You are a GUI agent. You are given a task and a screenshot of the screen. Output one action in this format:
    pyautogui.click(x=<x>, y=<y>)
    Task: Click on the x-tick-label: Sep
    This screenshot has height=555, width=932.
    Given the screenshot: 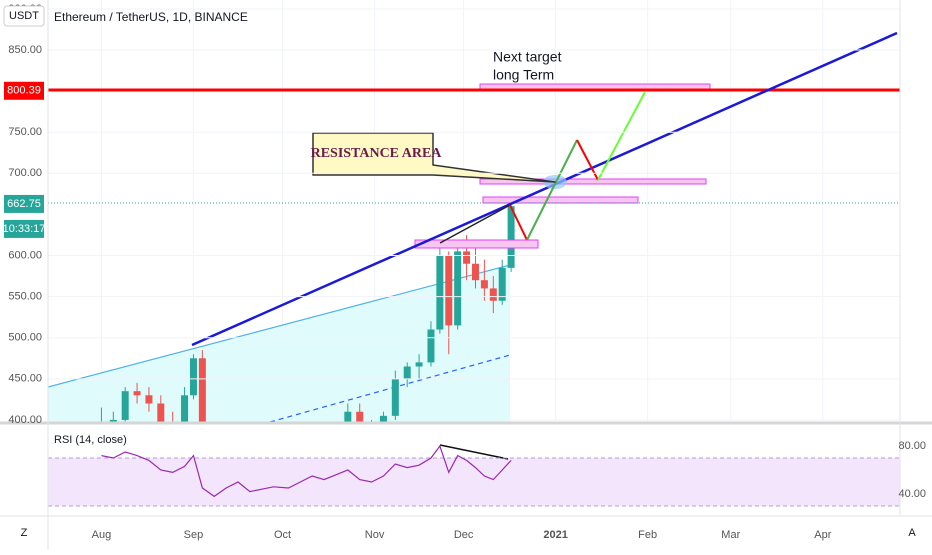 What is the action you would take?
    pyautogui.click(x=194, y=535)
    